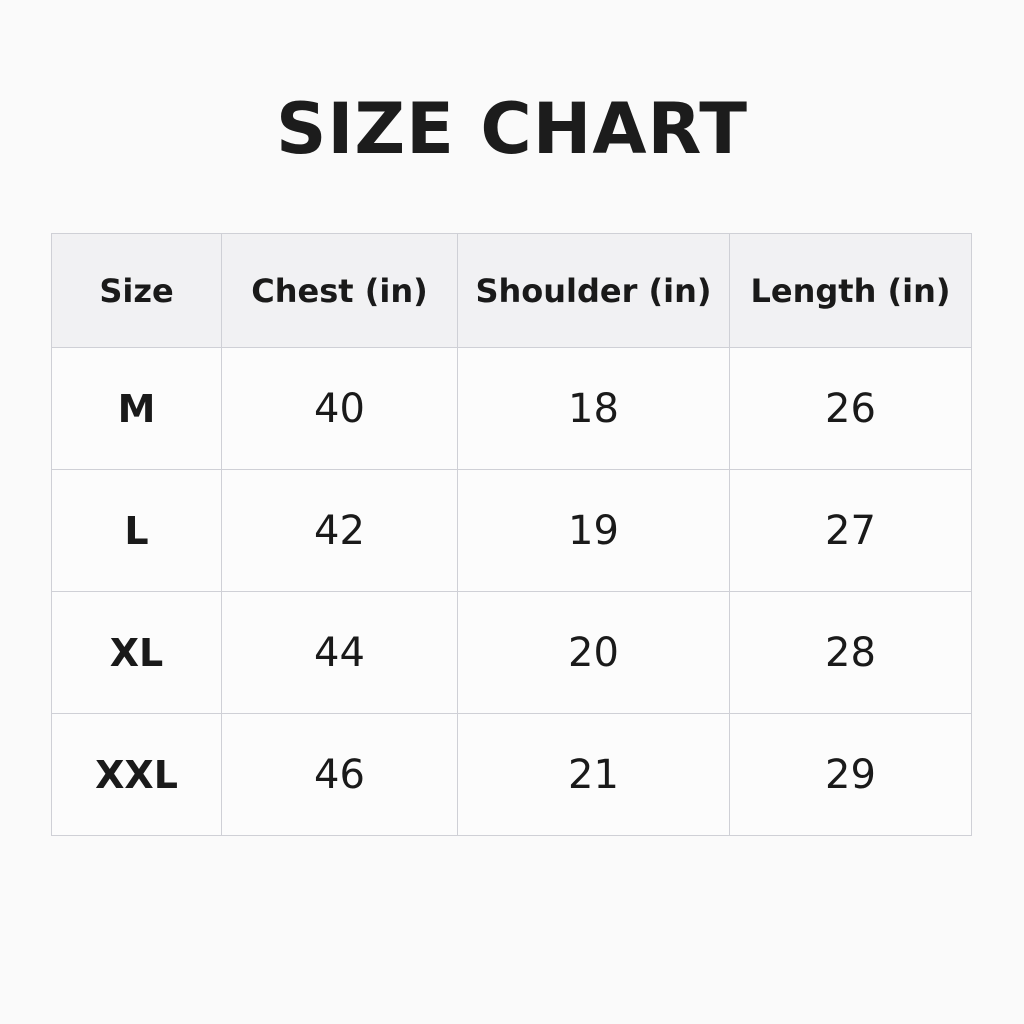  I want to click on cell-chest: 42, so click(339, 530).